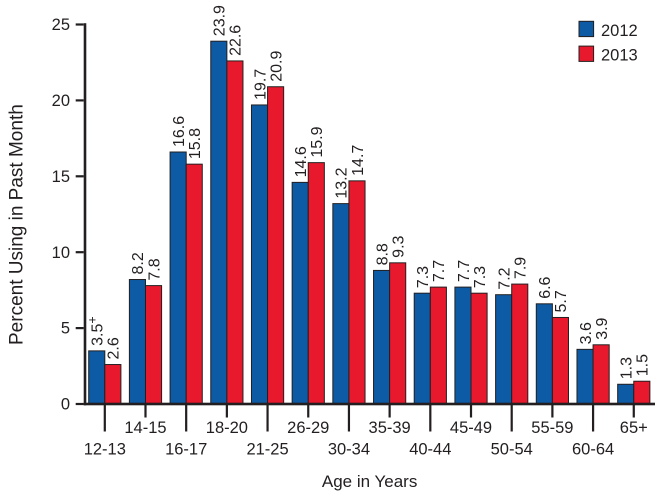 The height and width of the screenshot is (501, 663). What do you see at coordinates (602, 328) in the screenshot?
I see `svg-text: 3.9` at bounding box center [602, 328].